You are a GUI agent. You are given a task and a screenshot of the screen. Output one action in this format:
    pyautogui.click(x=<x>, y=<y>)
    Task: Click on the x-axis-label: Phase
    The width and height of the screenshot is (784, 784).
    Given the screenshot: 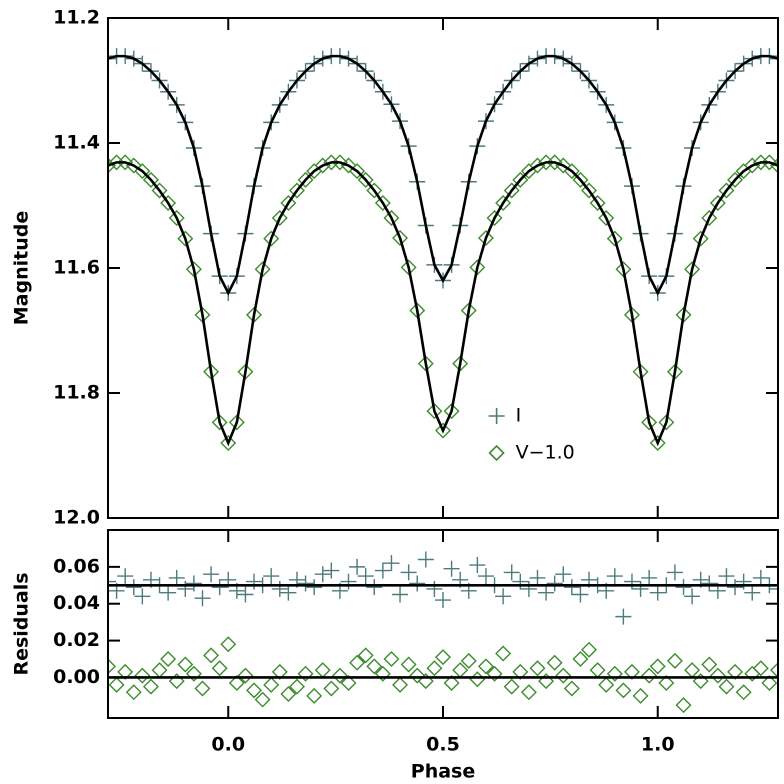 What is the action you would take?
    pyautogui.click(x=443, y=772)
    